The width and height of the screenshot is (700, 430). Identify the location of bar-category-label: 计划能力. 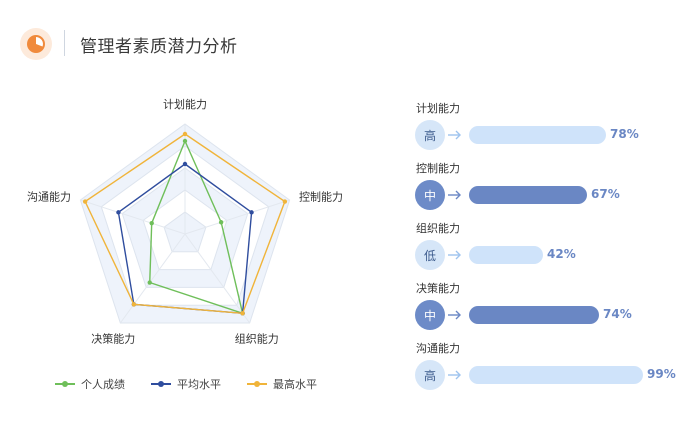
(438, 108).